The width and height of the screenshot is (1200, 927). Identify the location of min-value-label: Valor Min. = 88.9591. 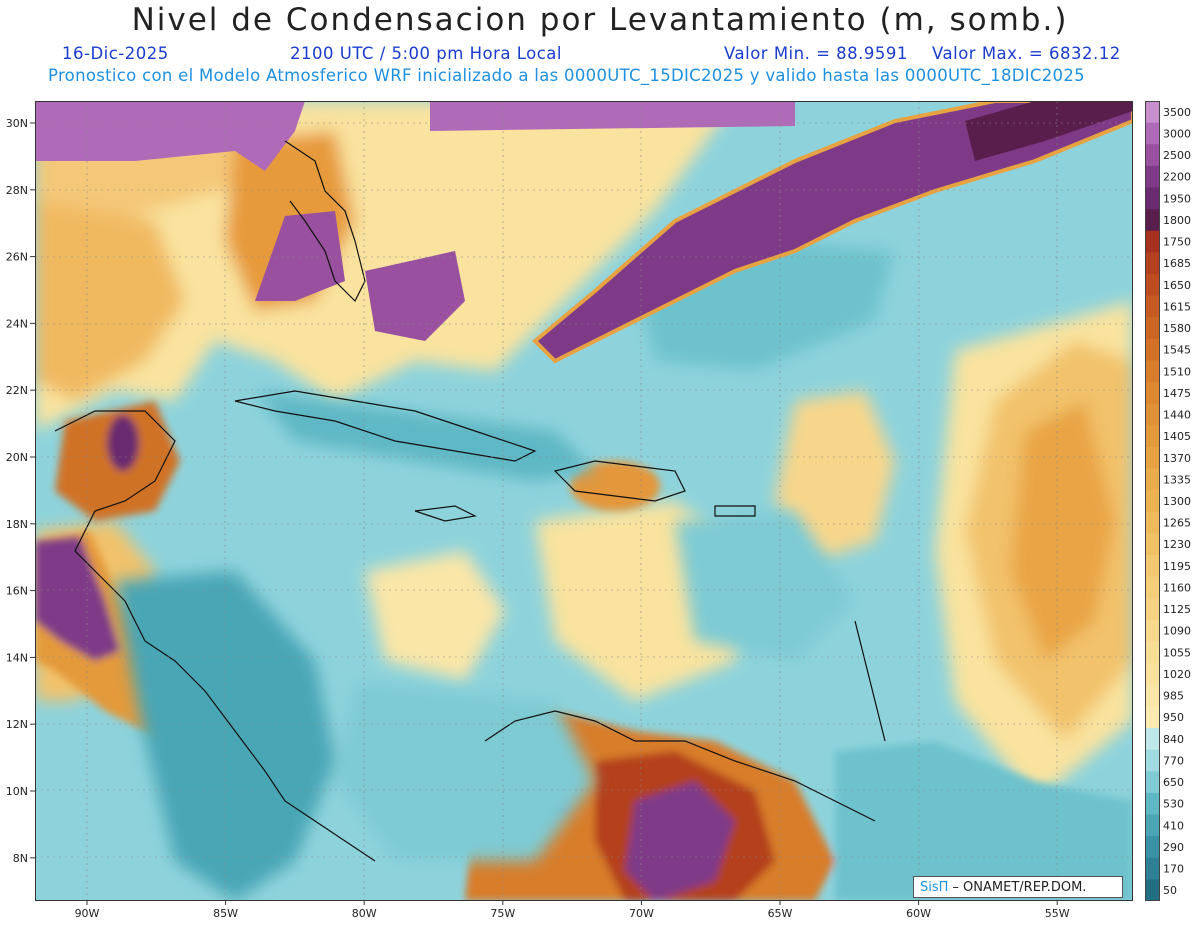
(816, 53).